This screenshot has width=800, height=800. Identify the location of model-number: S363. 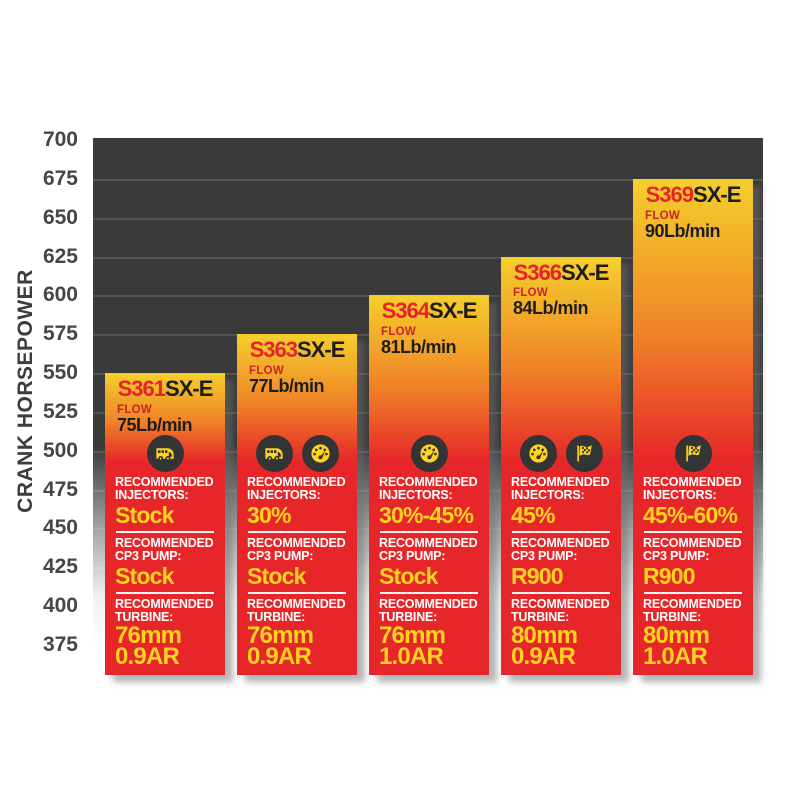
(273, 350).